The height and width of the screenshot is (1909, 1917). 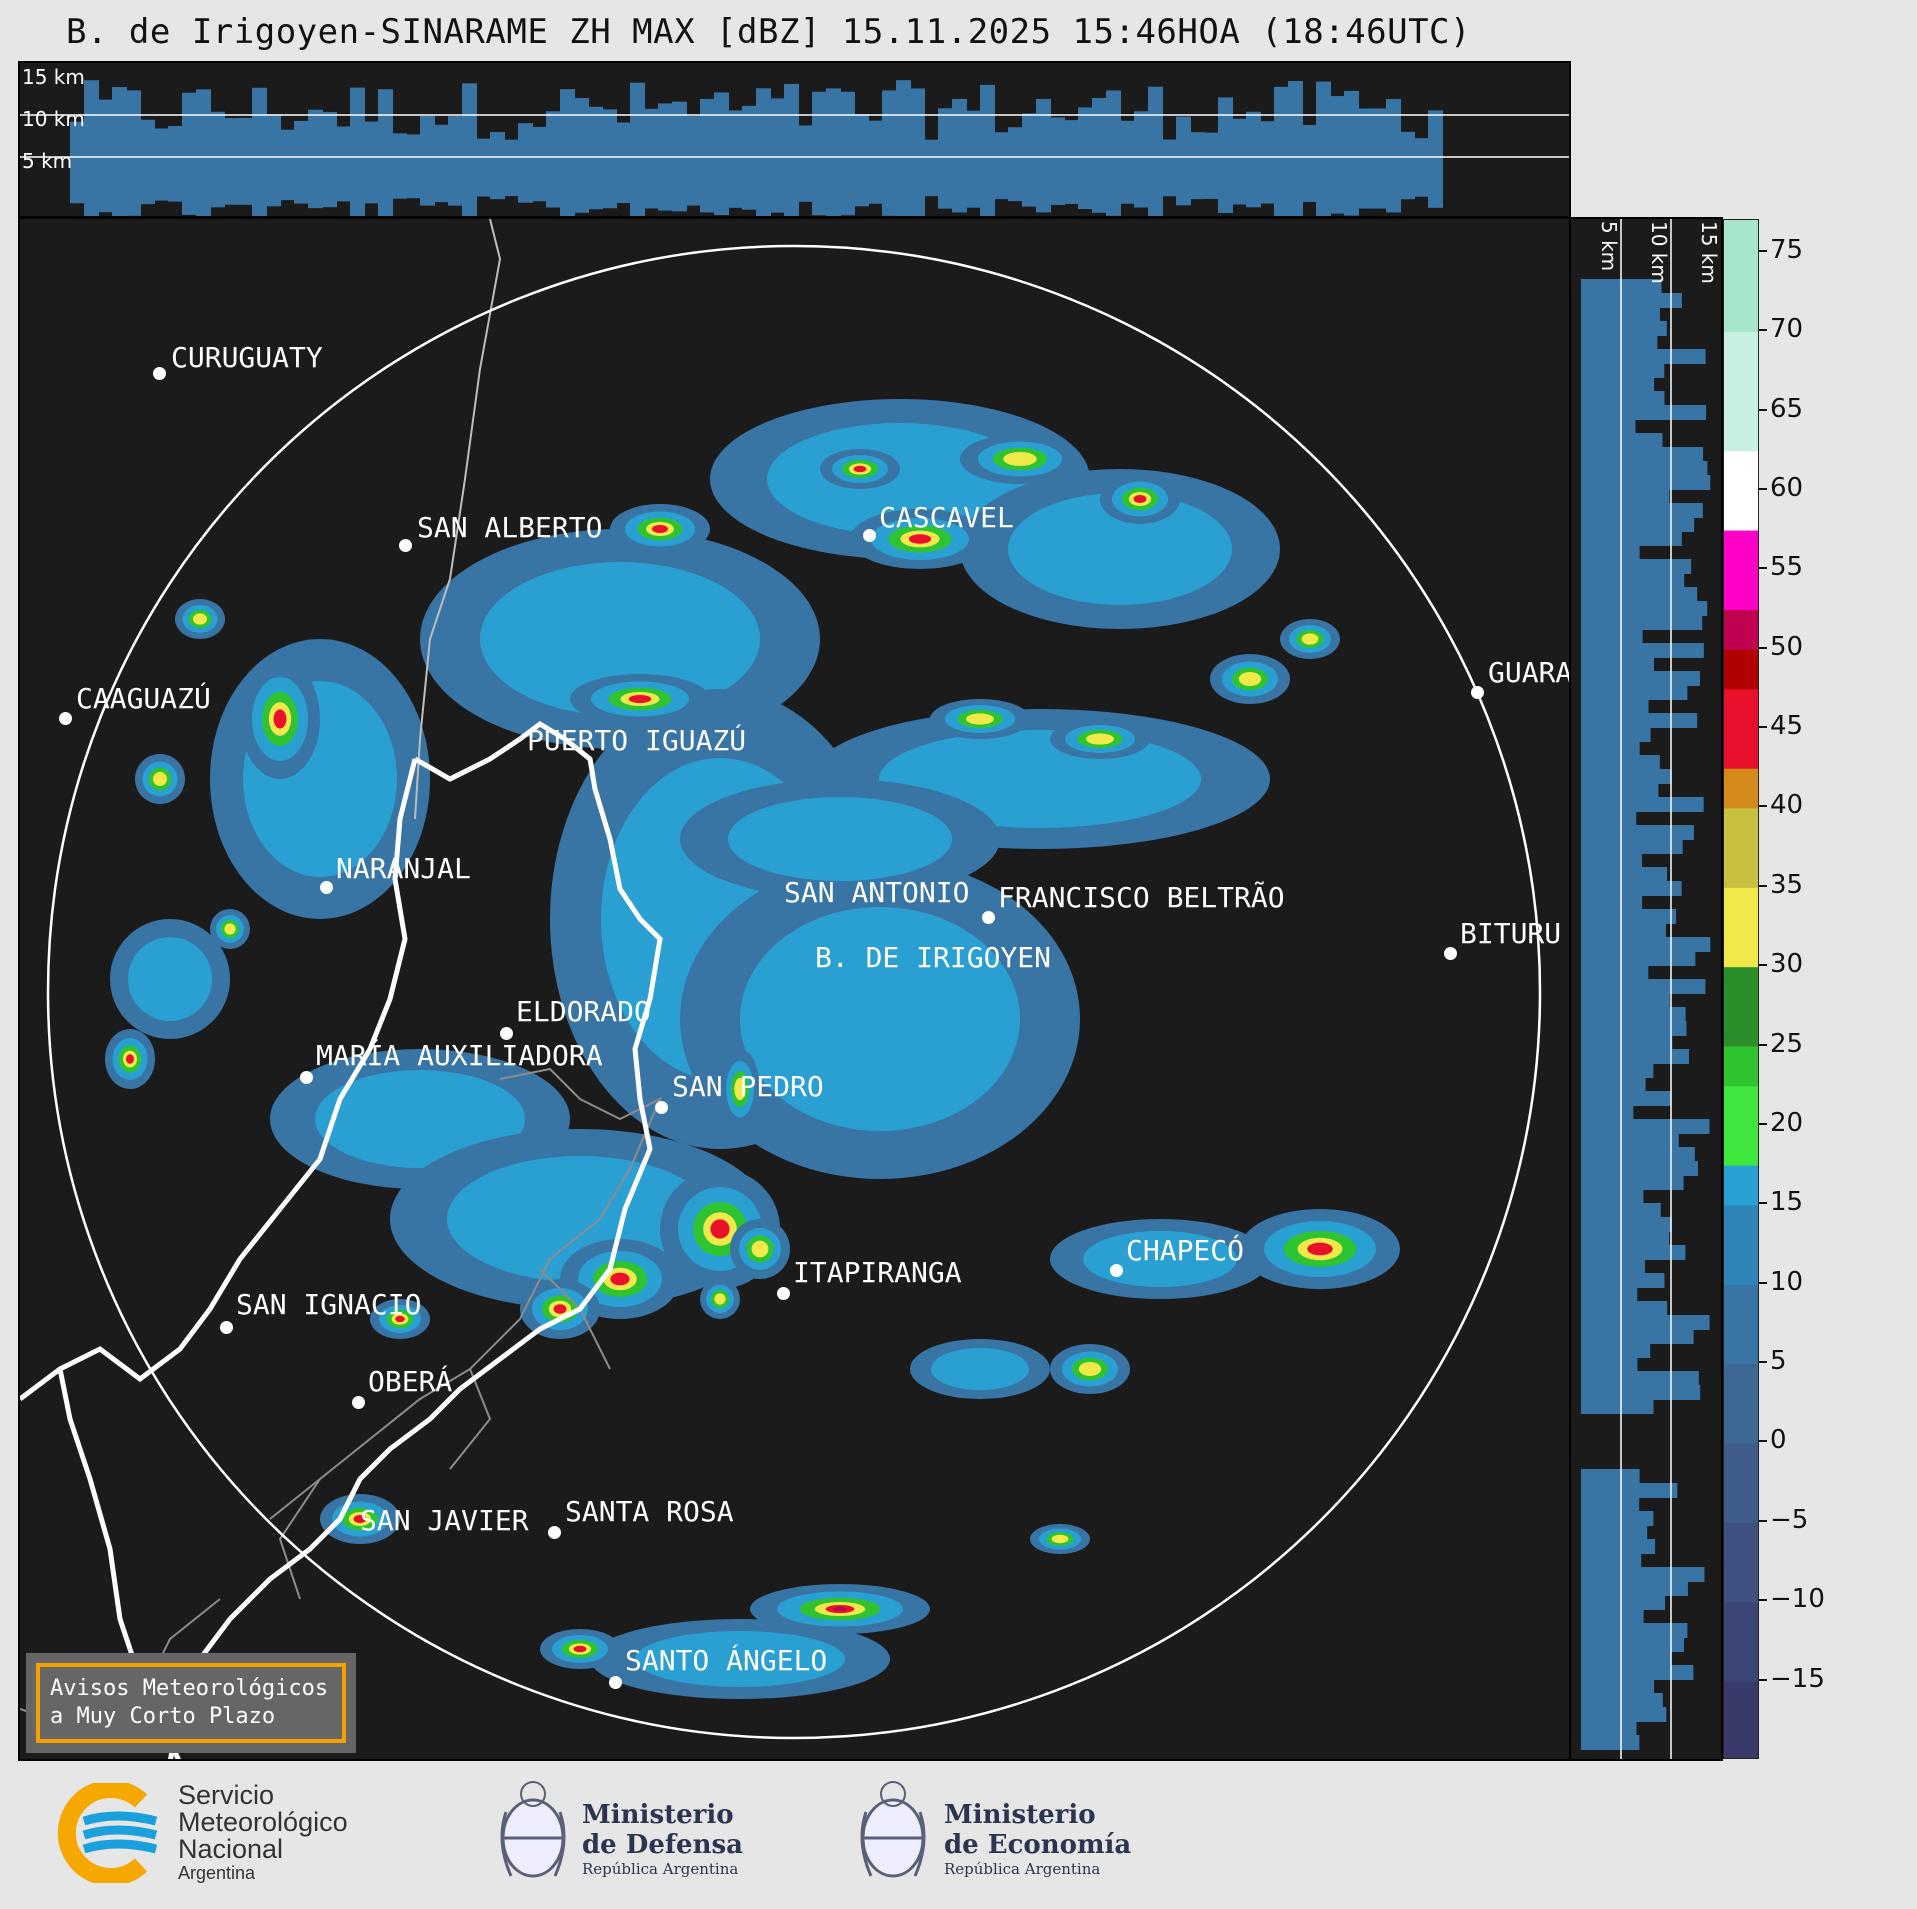 What do you see at coordinates (143, 698) in the screenshot?
I see `city-label-caaguazu: CAAGUAZÚ` at bounding box center [143, 698].